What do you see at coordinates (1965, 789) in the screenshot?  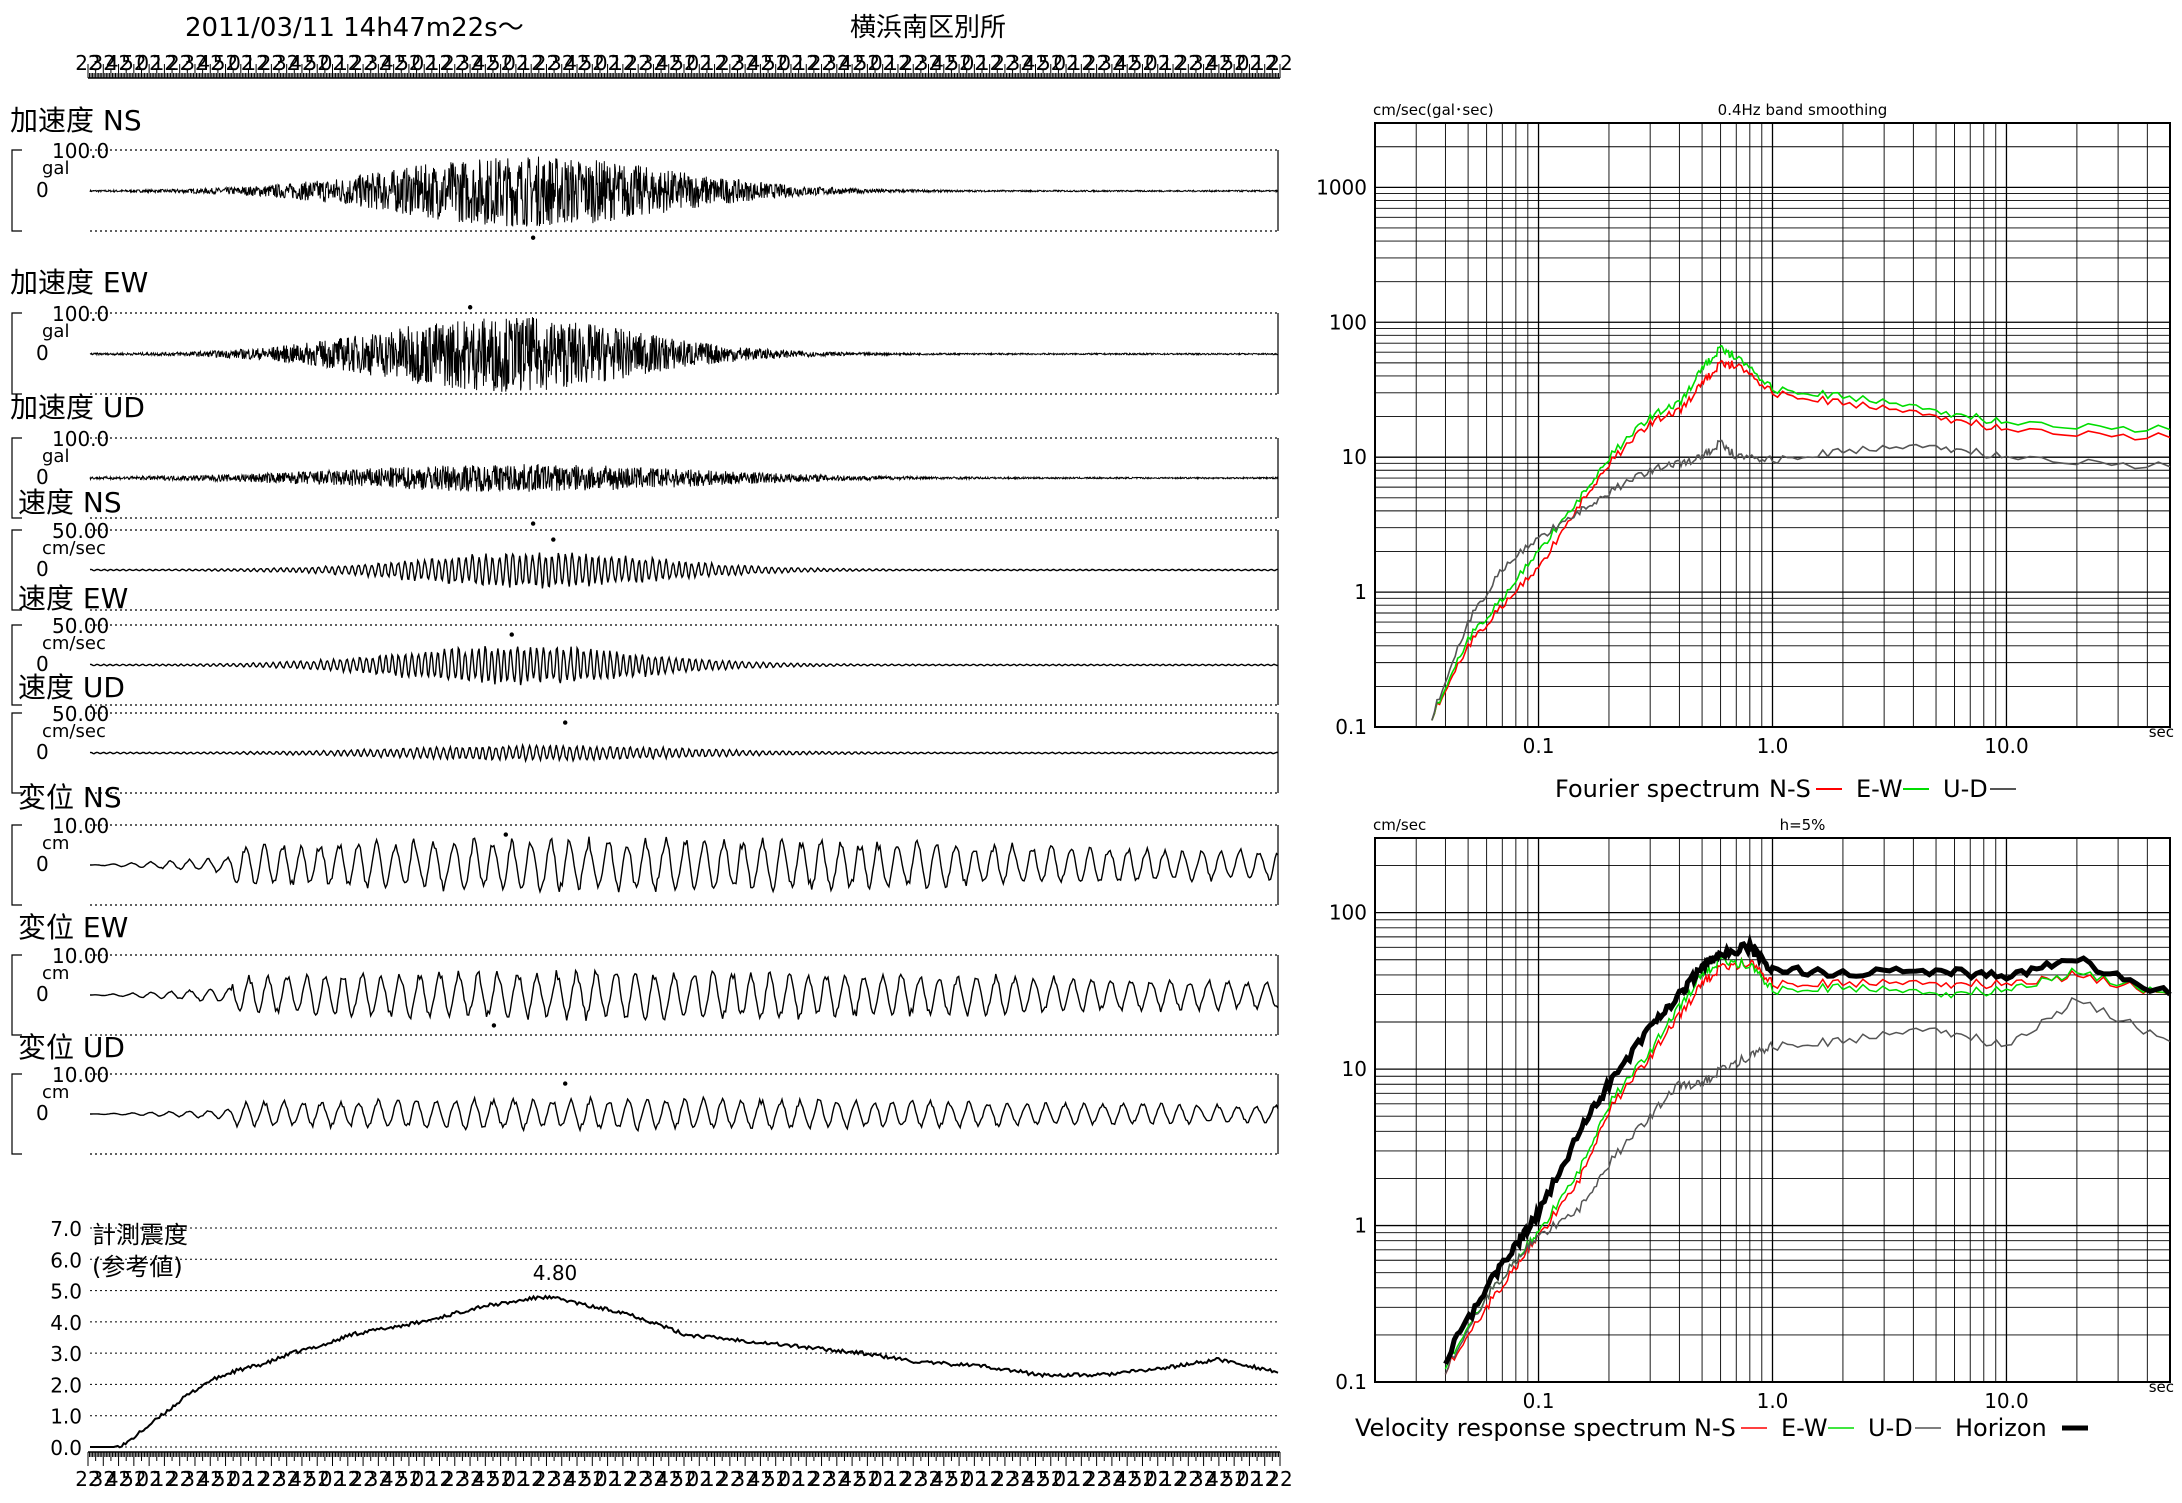 I see `legend-series-label: U-D` at bounding box center [1965, 789].